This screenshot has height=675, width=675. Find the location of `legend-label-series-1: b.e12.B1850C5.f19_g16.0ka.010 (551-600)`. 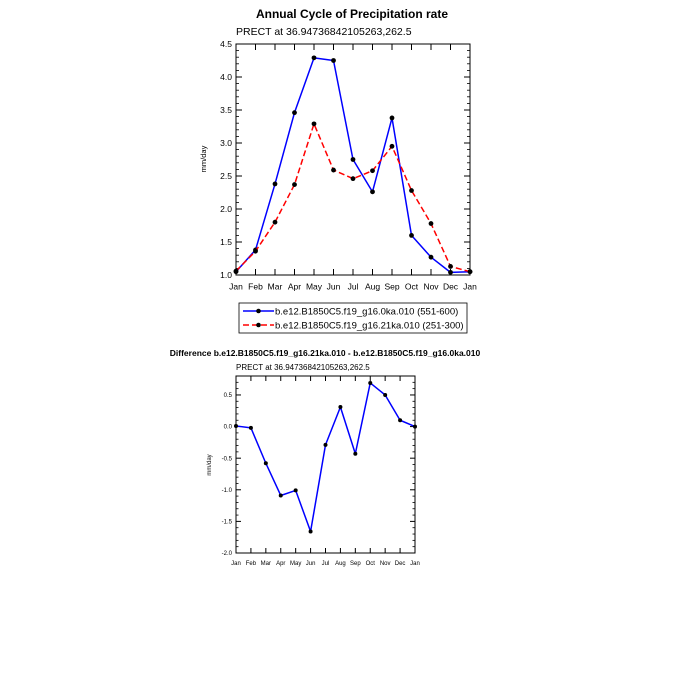

legend-label-series-1: b.e12.B1850C5.f19_g16.0ka.010 (551-600) is located at coordinates (366, 312).